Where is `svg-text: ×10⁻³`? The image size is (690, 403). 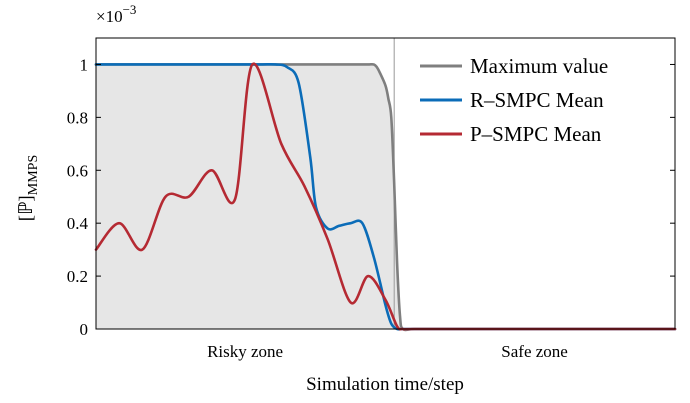
svg-text: ×10⁻³ is located at coordinates (116, 14).